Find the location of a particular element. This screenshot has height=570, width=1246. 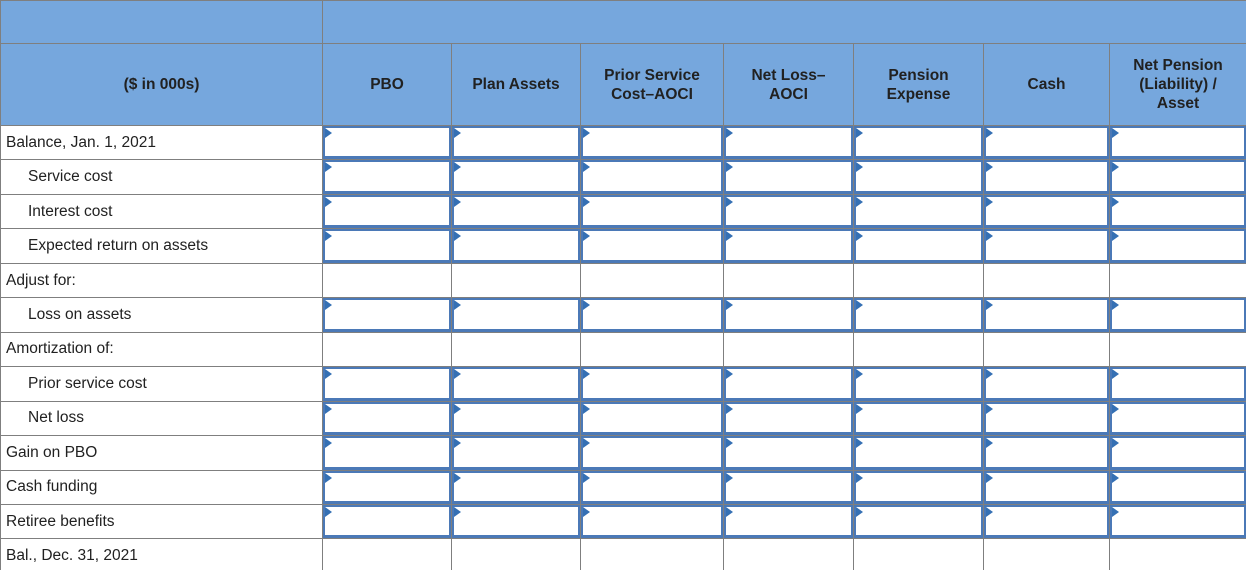

input-cell-loss-on-assets-pension-expense is located at coordinates (918, 315).